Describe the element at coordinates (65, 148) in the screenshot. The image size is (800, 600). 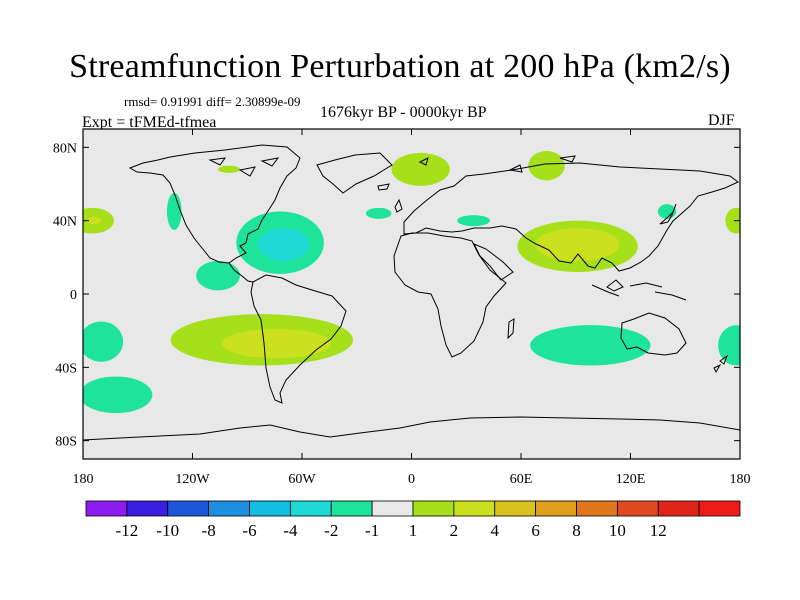
I see `y-tick-label: 80N` at that location.